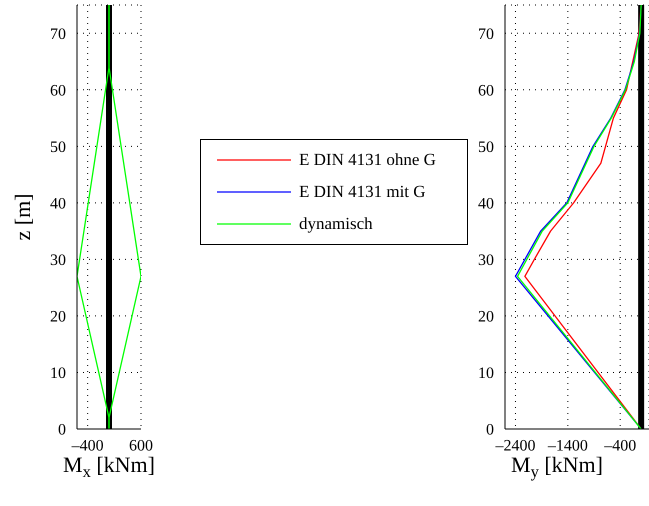  I want to click on x-tick-label: 600, so click(141, 445).